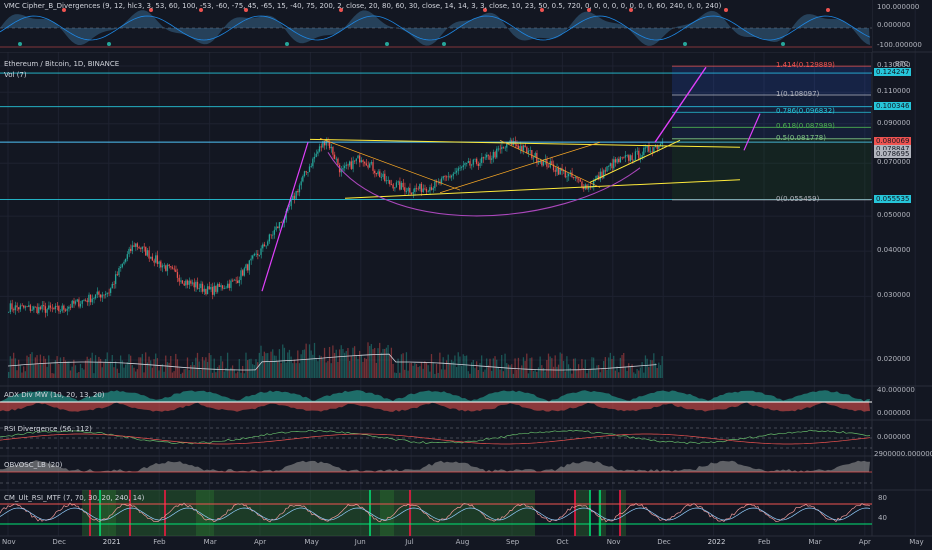  What do you see at coordinates (602, 513) in the screenshot?
I see `mtf-highlight-zone` at bounding box center [602, 513].